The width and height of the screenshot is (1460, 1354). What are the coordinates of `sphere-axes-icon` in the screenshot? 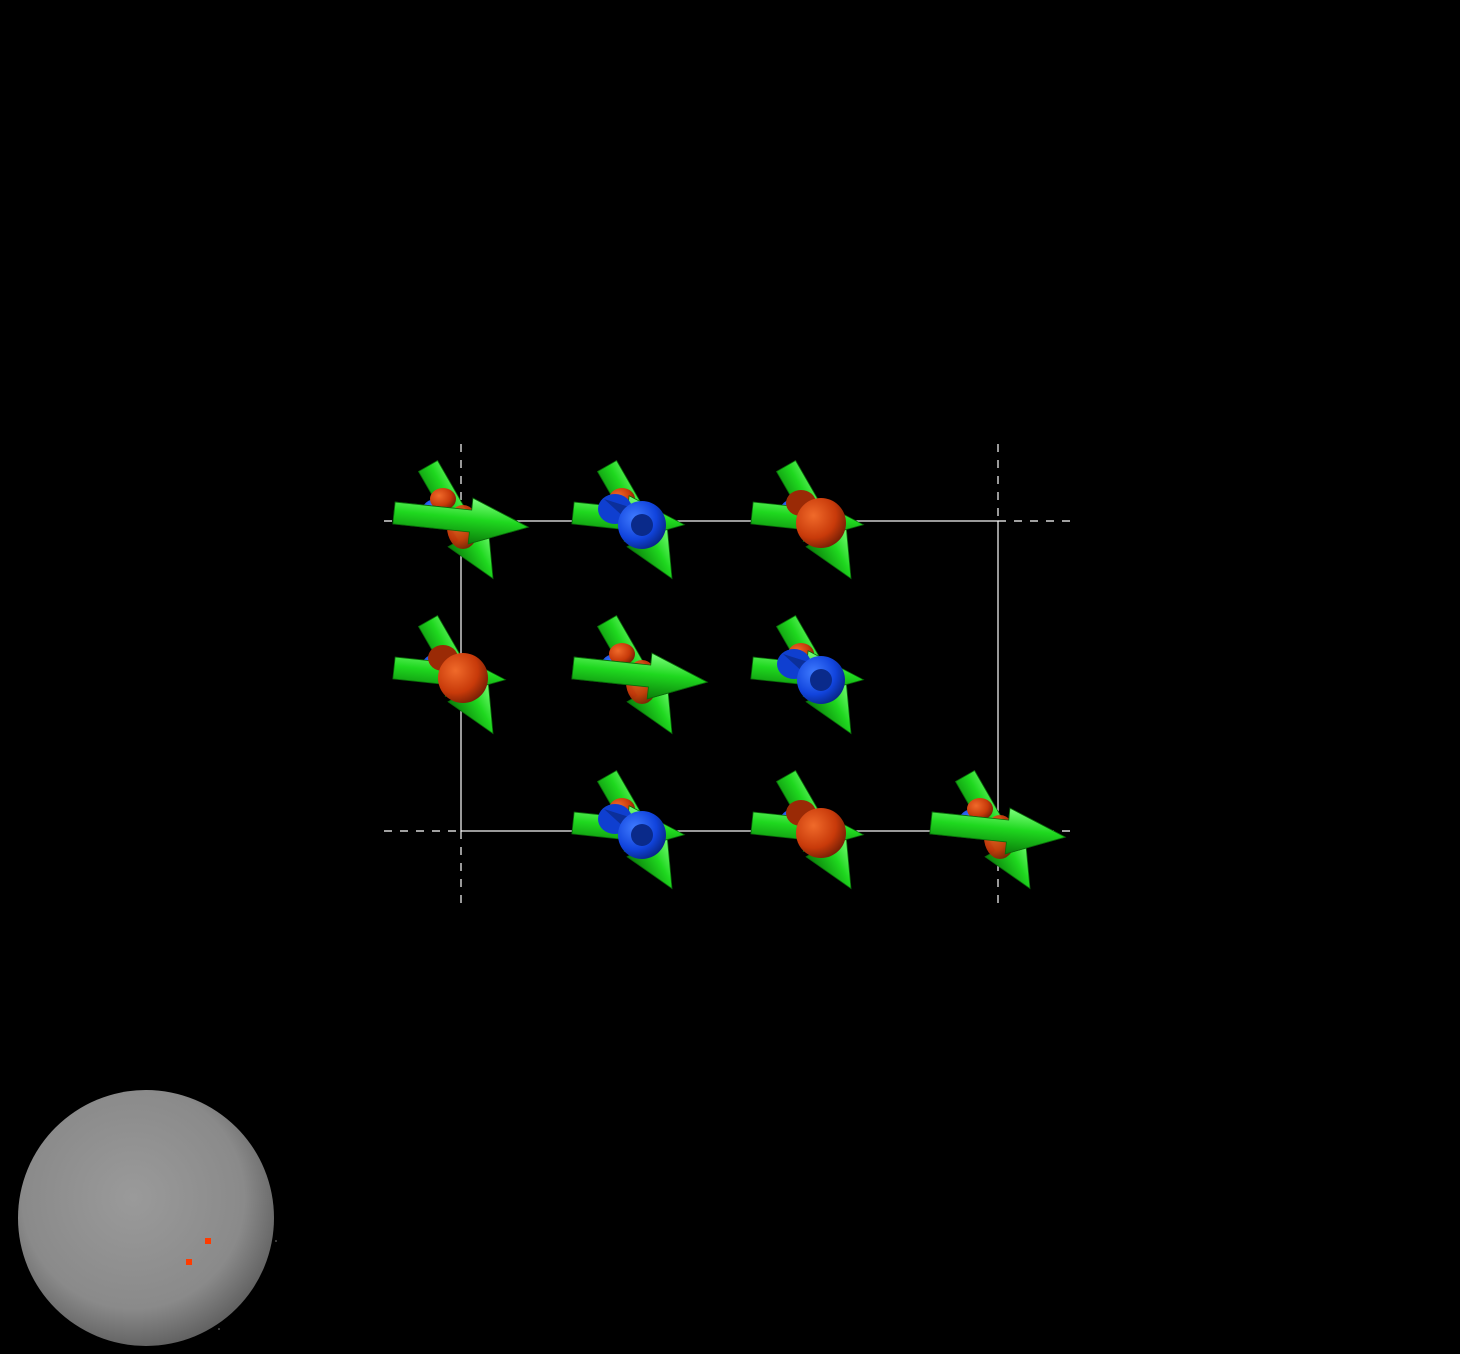 It's located at (146, 1218).